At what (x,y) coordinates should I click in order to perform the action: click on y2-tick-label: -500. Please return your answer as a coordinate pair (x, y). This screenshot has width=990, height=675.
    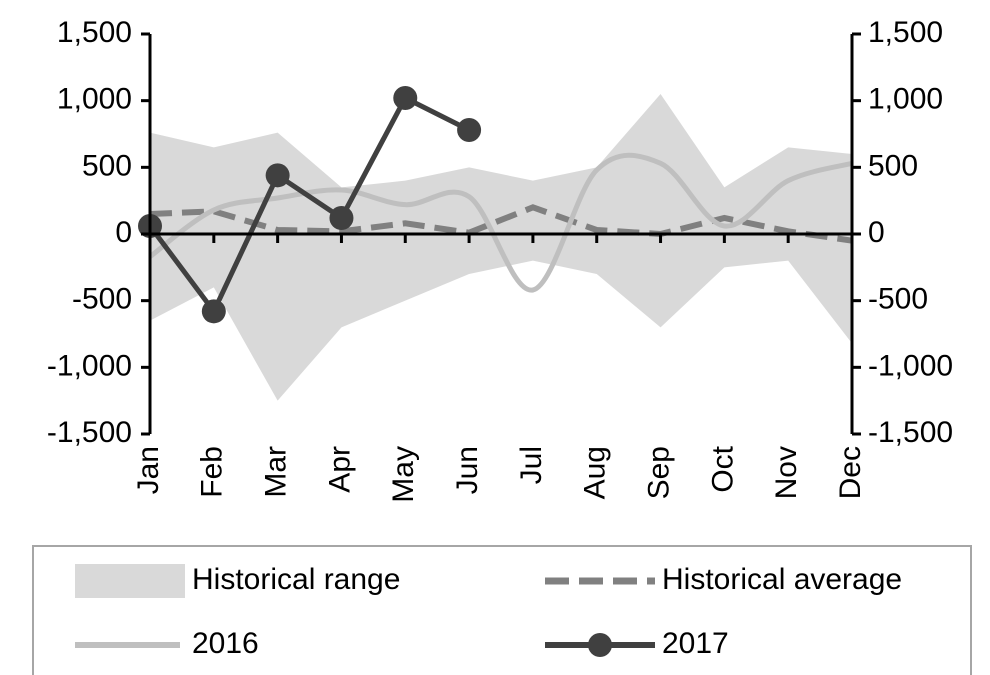
    Looking at the image, I should click on (898, 299).